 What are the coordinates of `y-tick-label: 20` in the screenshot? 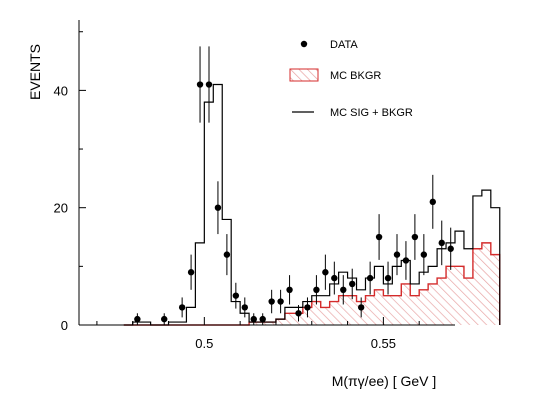 It's located at (61, 208).